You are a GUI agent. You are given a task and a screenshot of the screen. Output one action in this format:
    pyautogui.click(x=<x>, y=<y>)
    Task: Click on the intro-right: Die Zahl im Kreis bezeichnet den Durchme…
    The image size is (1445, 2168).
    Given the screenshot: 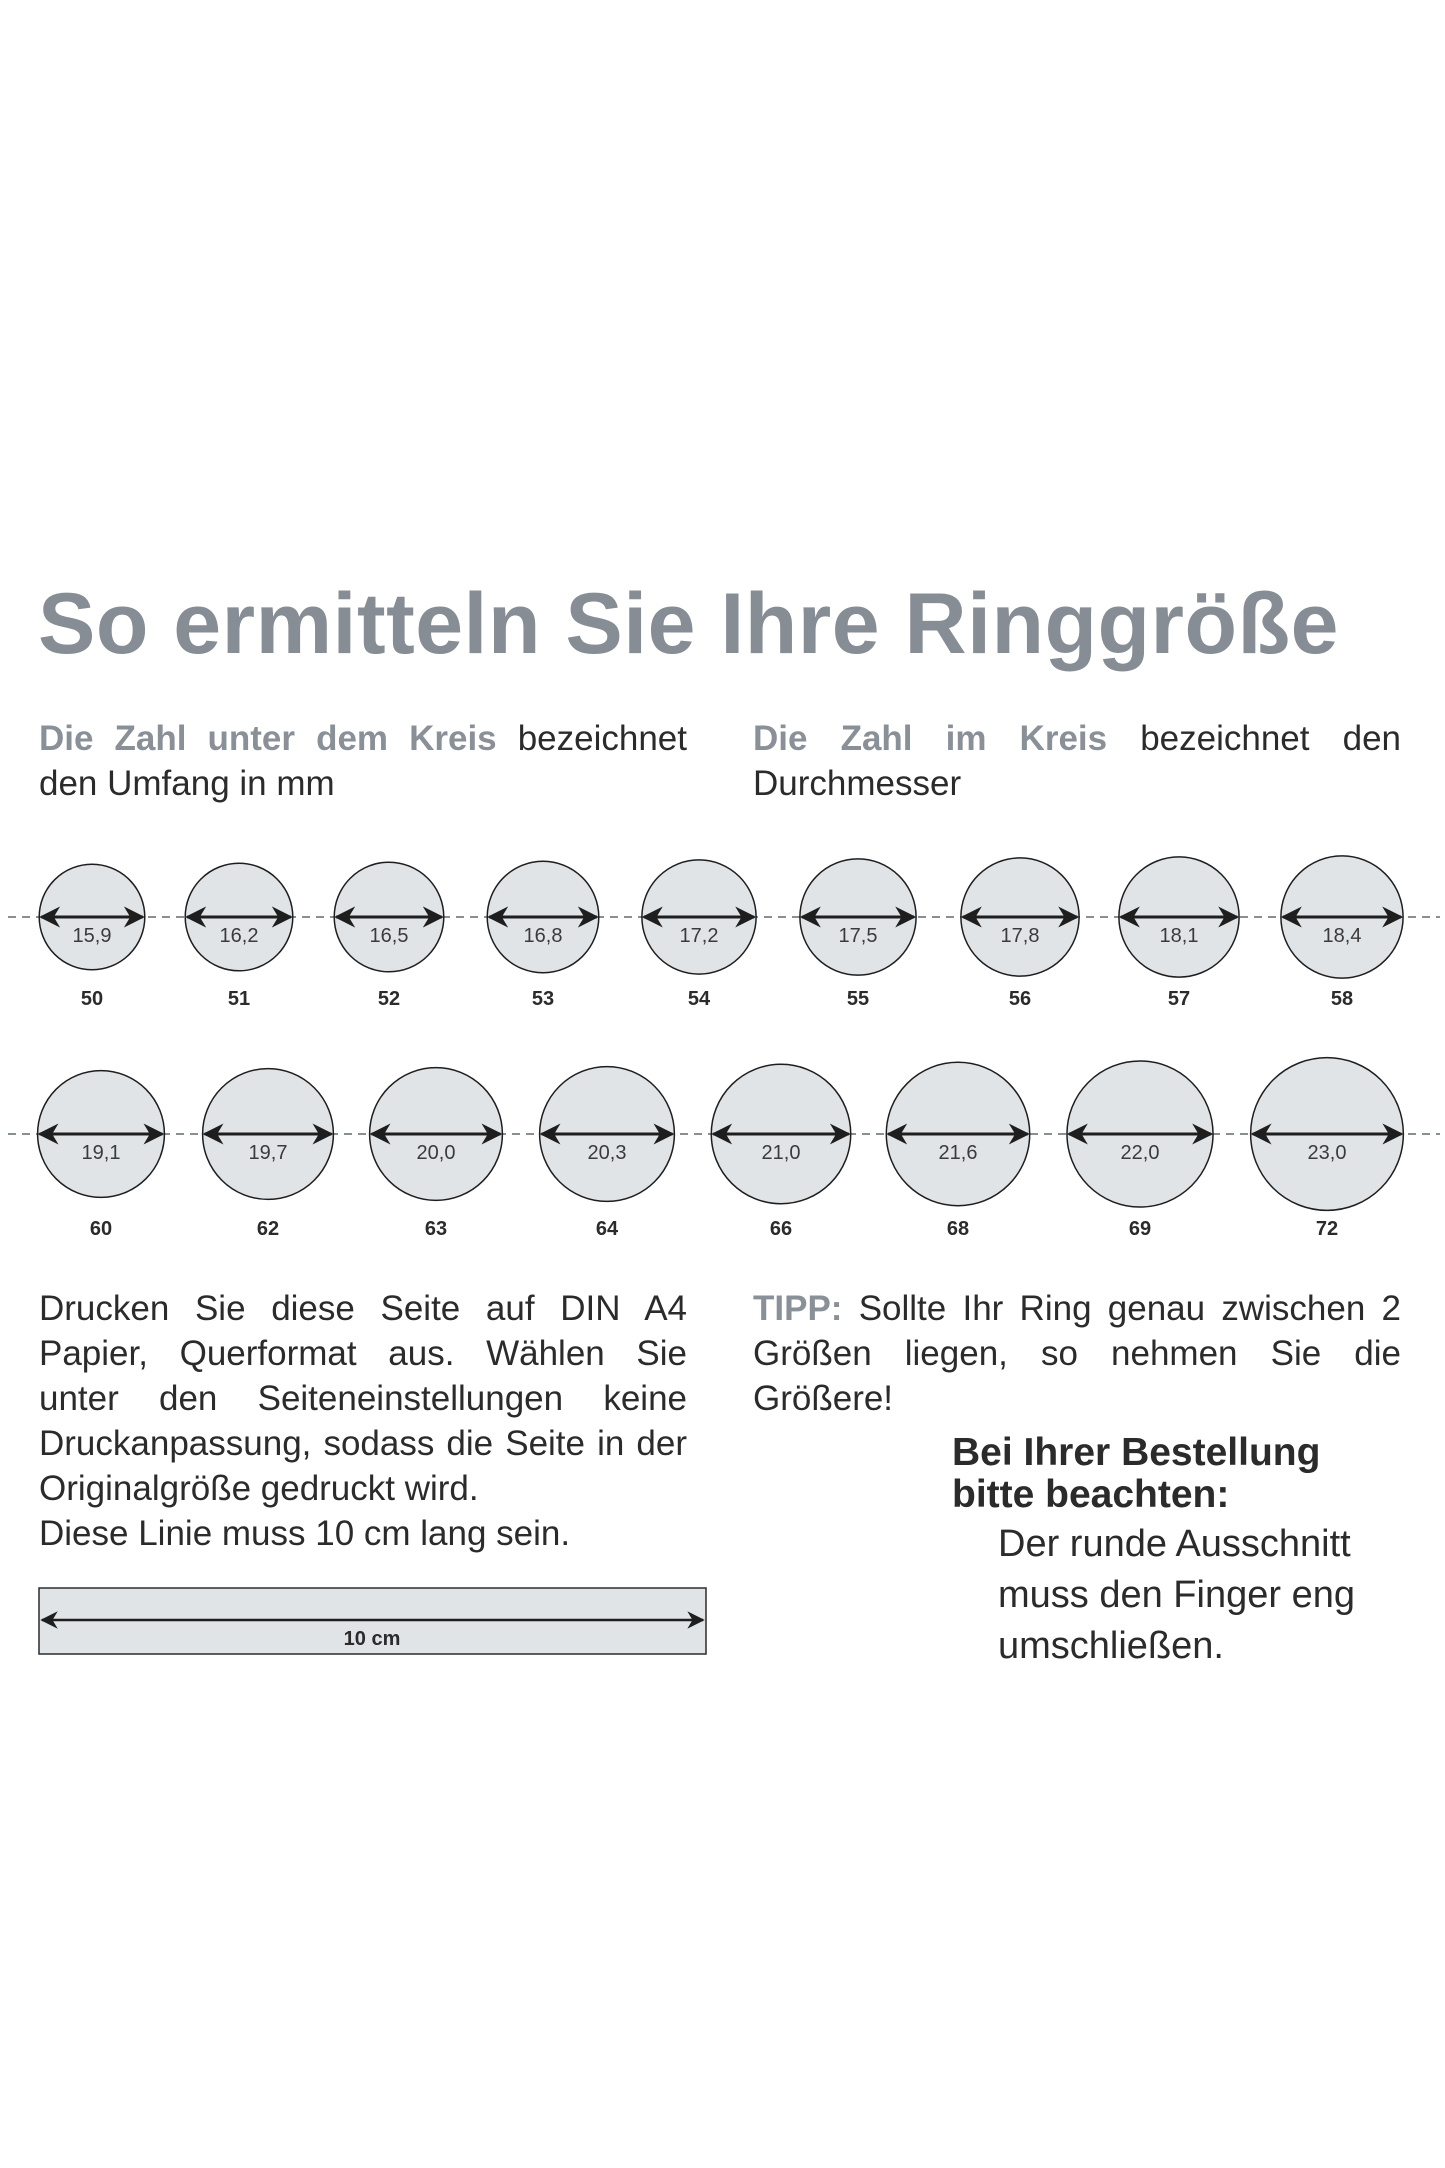 What is the action you would take?
    pyautogui.click(x=1077, y=761)
    